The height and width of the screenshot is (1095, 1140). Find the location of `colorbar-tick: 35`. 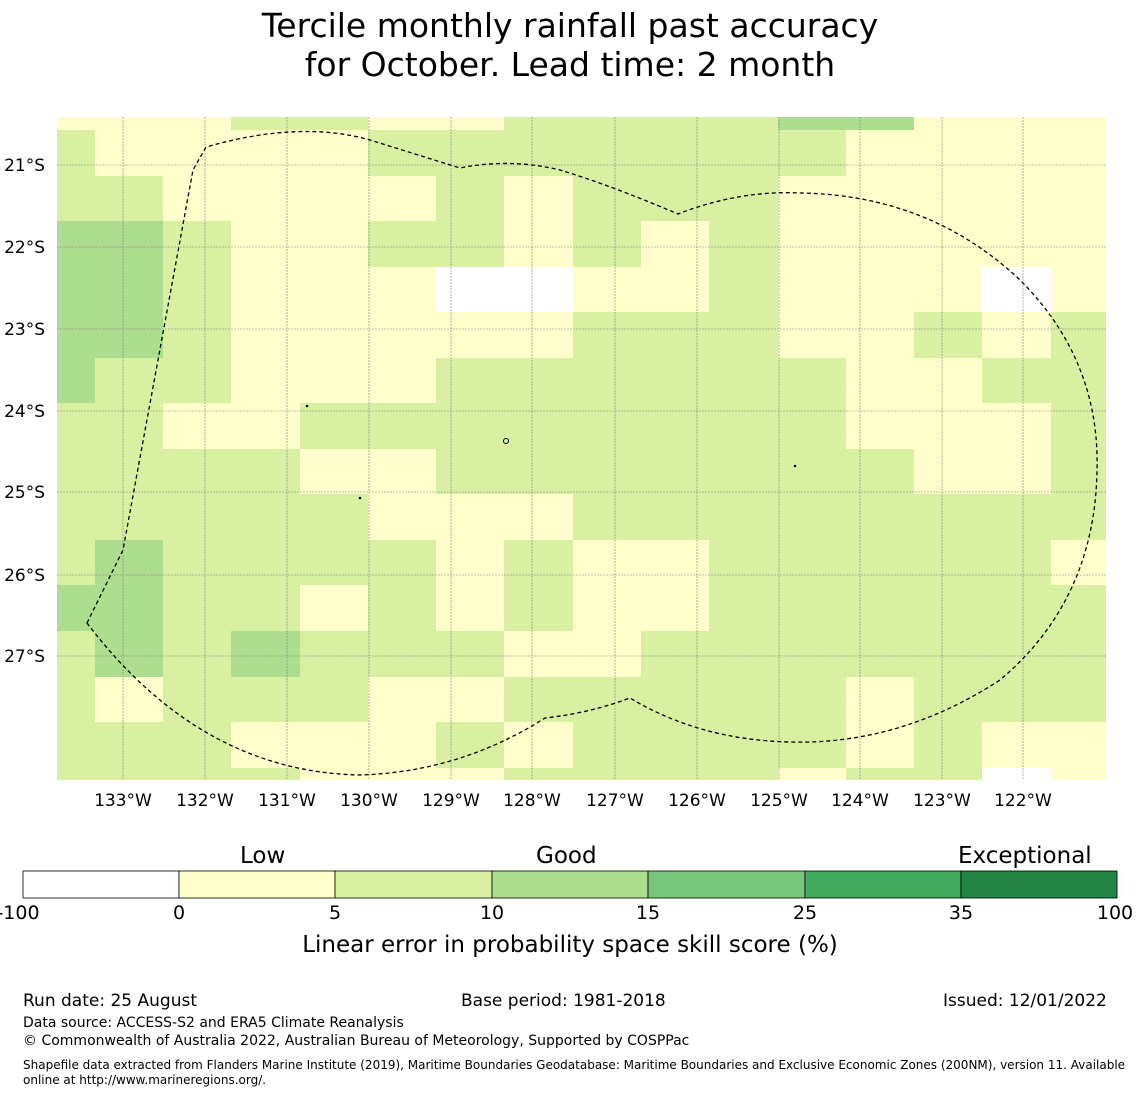

colorbar-tick: 35 is located at coordinates (961, 913).